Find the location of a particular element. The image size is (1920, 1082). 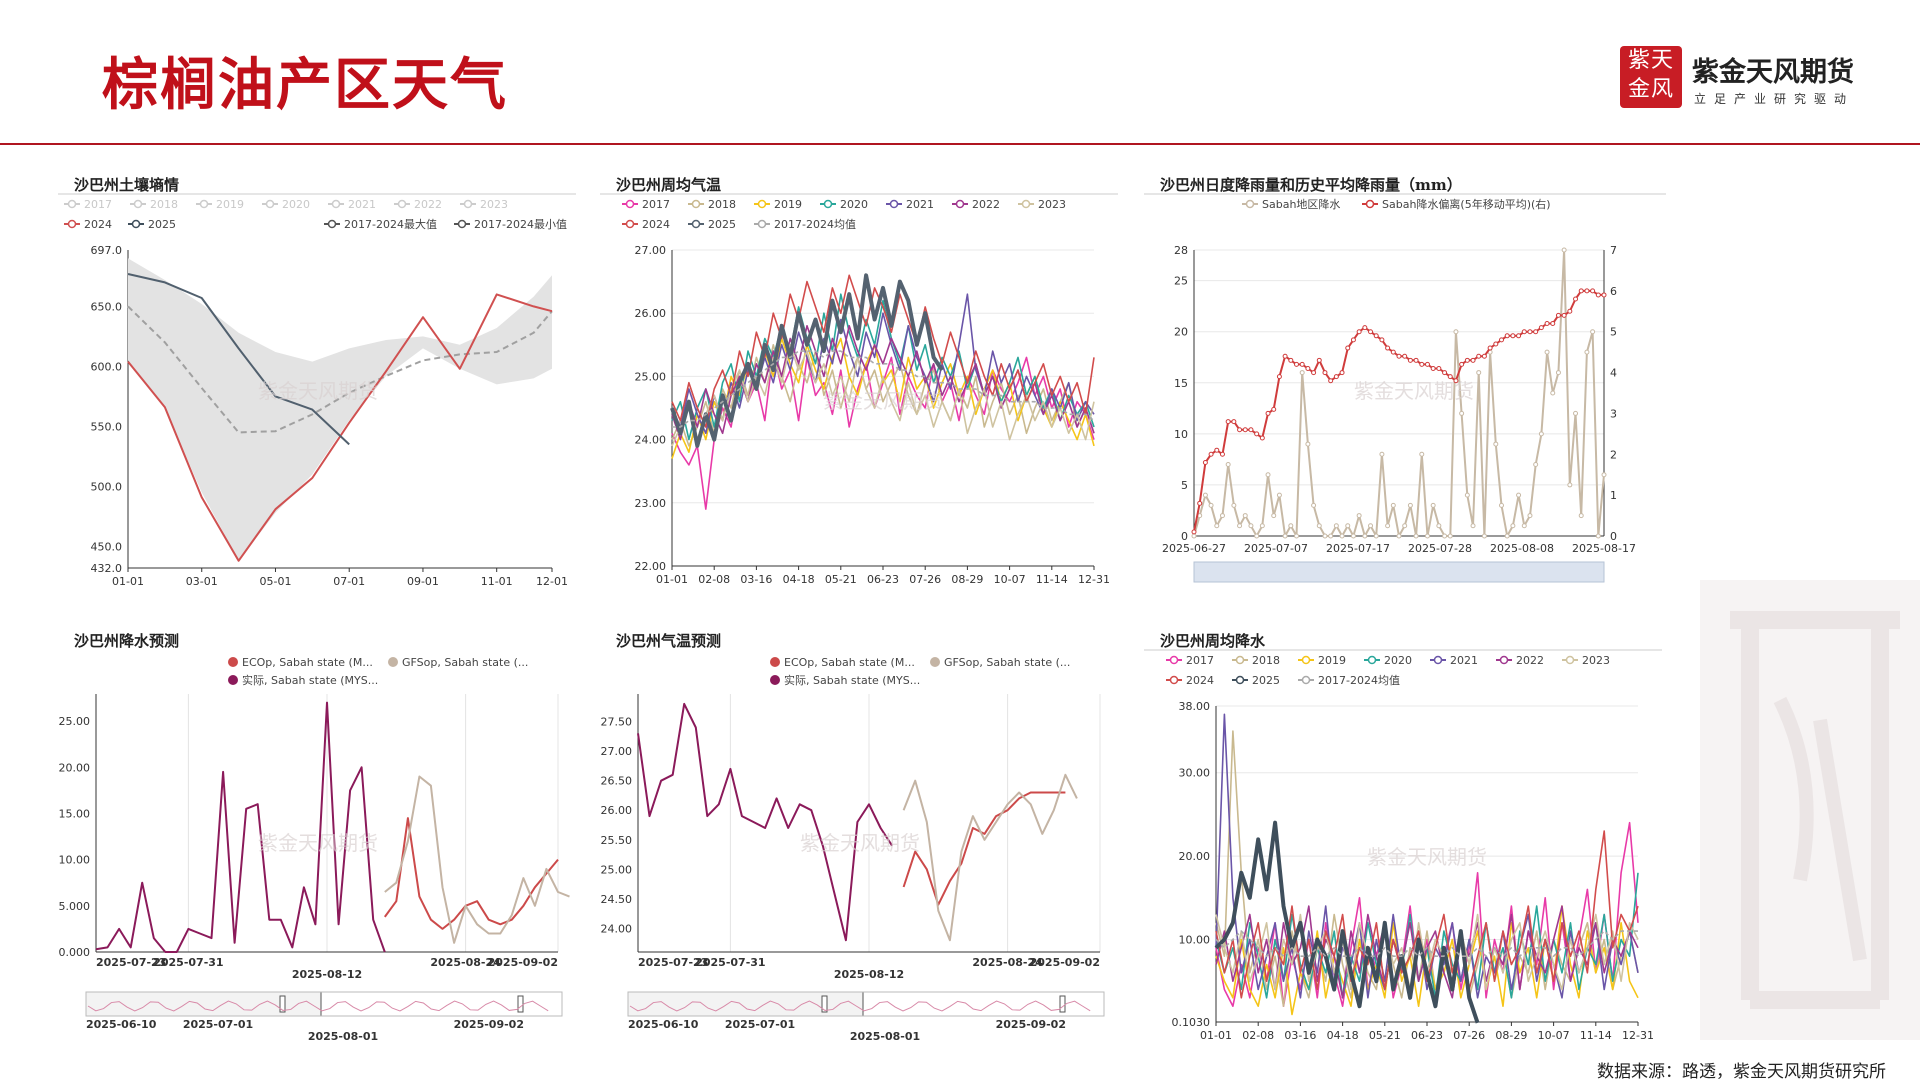

y-tick-label: 450.0 is located at coordinates (107, 546).